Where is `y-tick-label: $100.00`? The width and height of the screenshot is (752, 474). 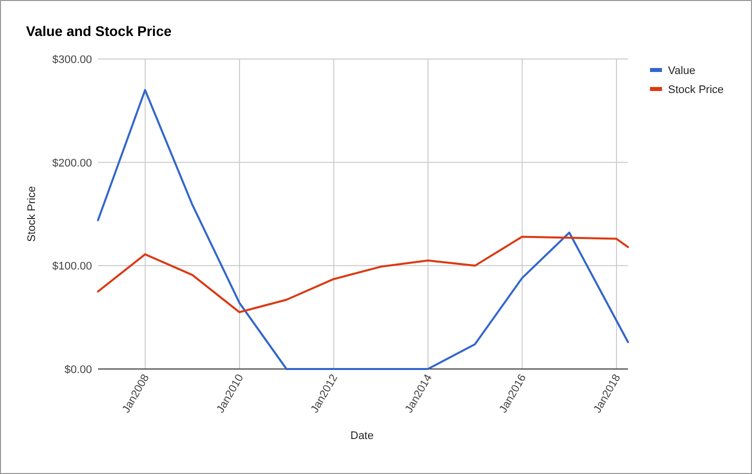
y-tick-label: $100.00 is located at coordinates (72, 266).